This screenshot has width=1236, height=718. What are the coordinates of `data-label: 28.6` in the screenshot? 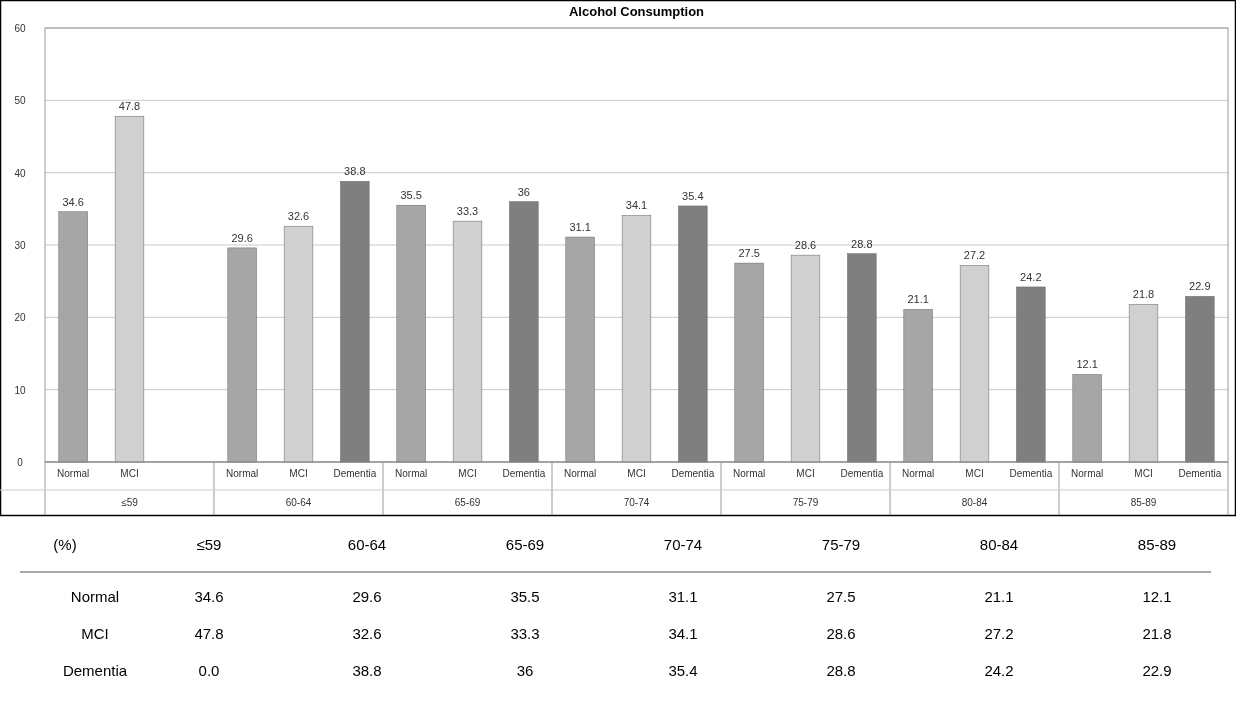 It's located at (841, 633).